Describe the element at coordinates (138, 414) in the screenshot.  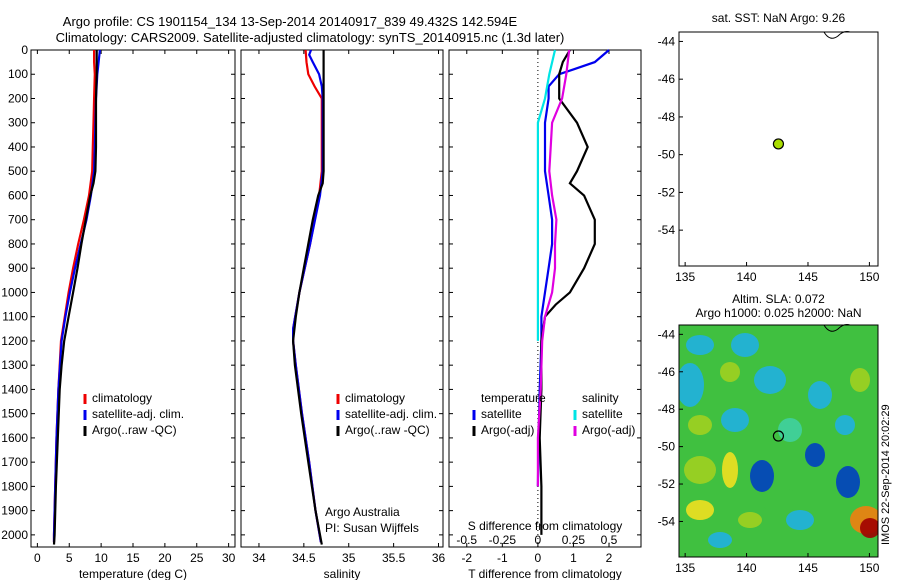
I see `legend-temperature-panel-label: satellite-adj. clim.` at that location.